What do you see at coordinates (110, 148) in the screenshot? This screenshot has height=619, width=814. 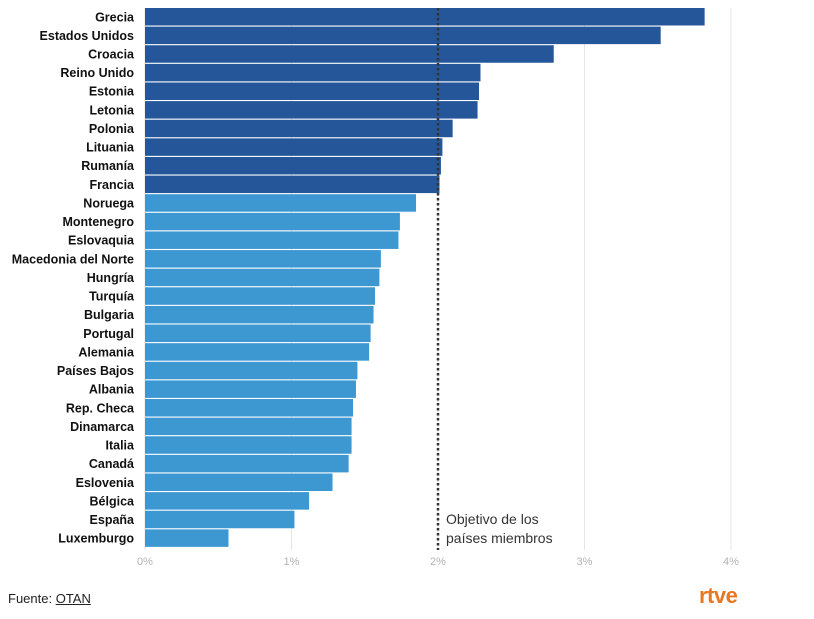 I see `category-label: Lituania` at bounding box center [110, 148].